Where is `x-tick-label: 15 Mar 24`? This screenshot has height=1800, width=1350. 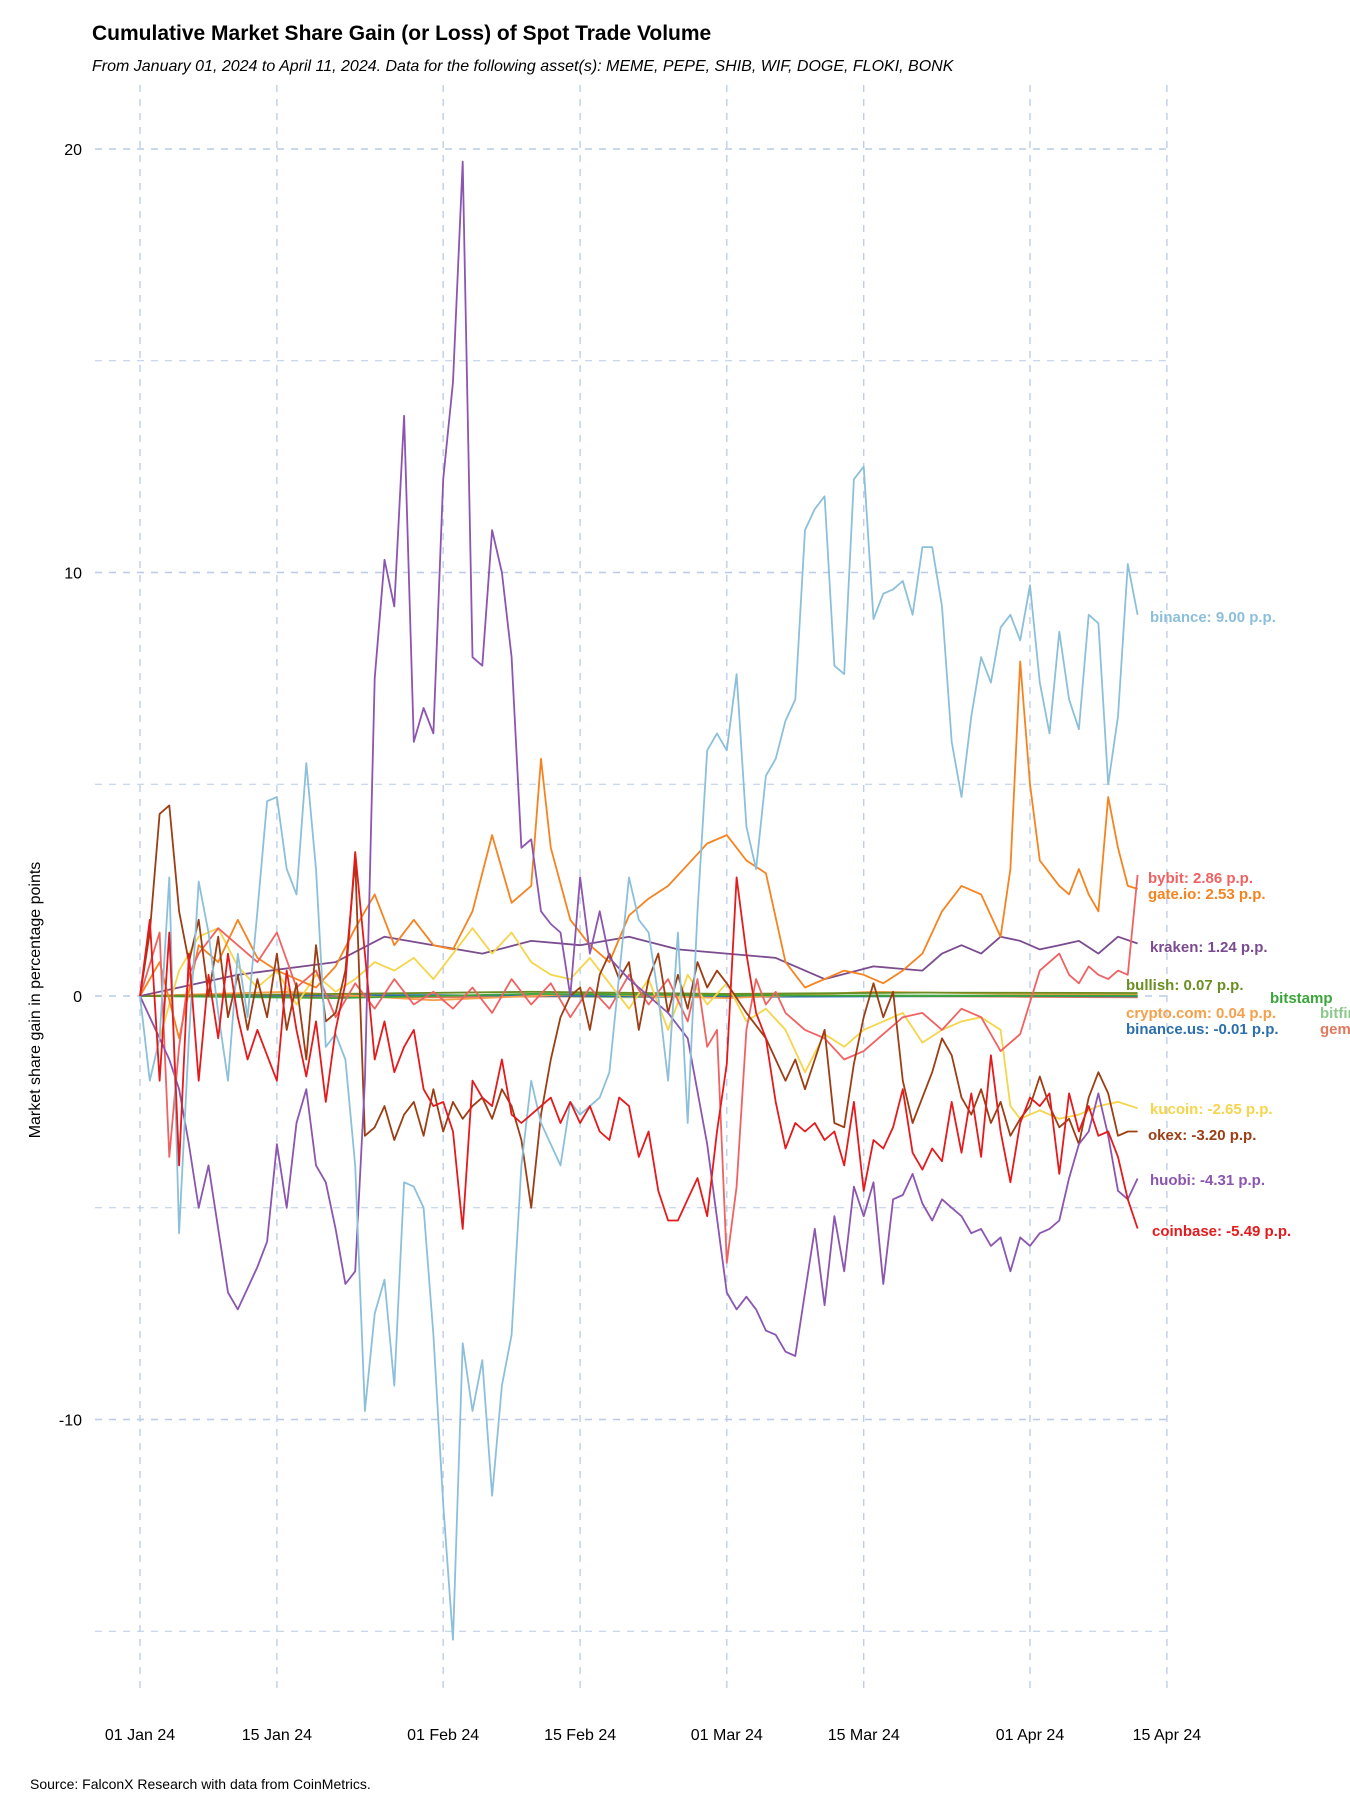 x-tick-label: 15 Mar 24 is located at coordinates (864, 1735).